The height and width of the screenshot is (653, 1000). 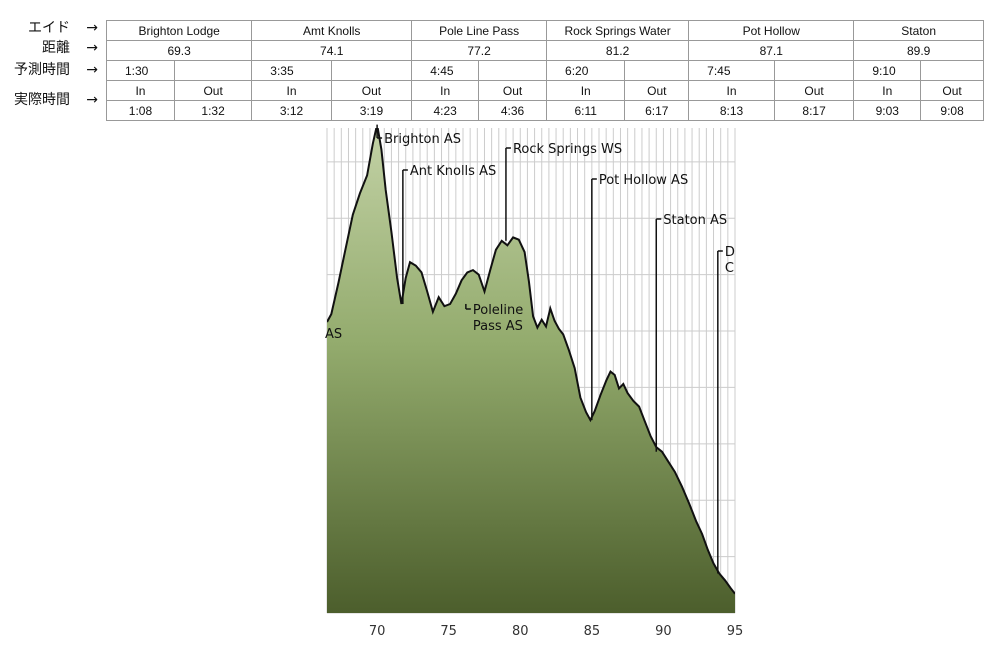 I want to click on annotation-label: Brighton AS, so click(x=422, y=139).